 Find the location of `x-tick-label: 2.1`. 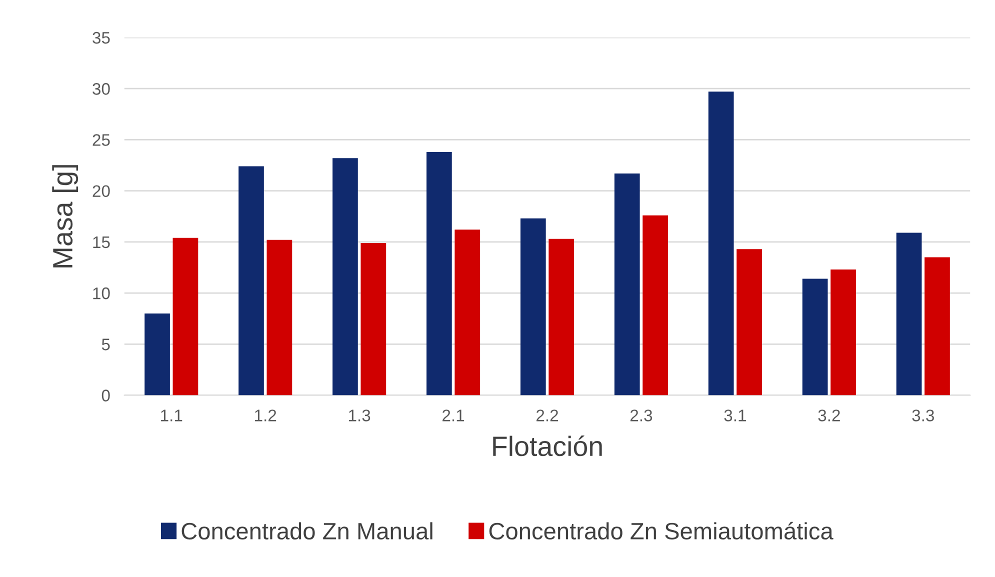

x-tick-label: 2.1 is located at coordinates (453, 416).